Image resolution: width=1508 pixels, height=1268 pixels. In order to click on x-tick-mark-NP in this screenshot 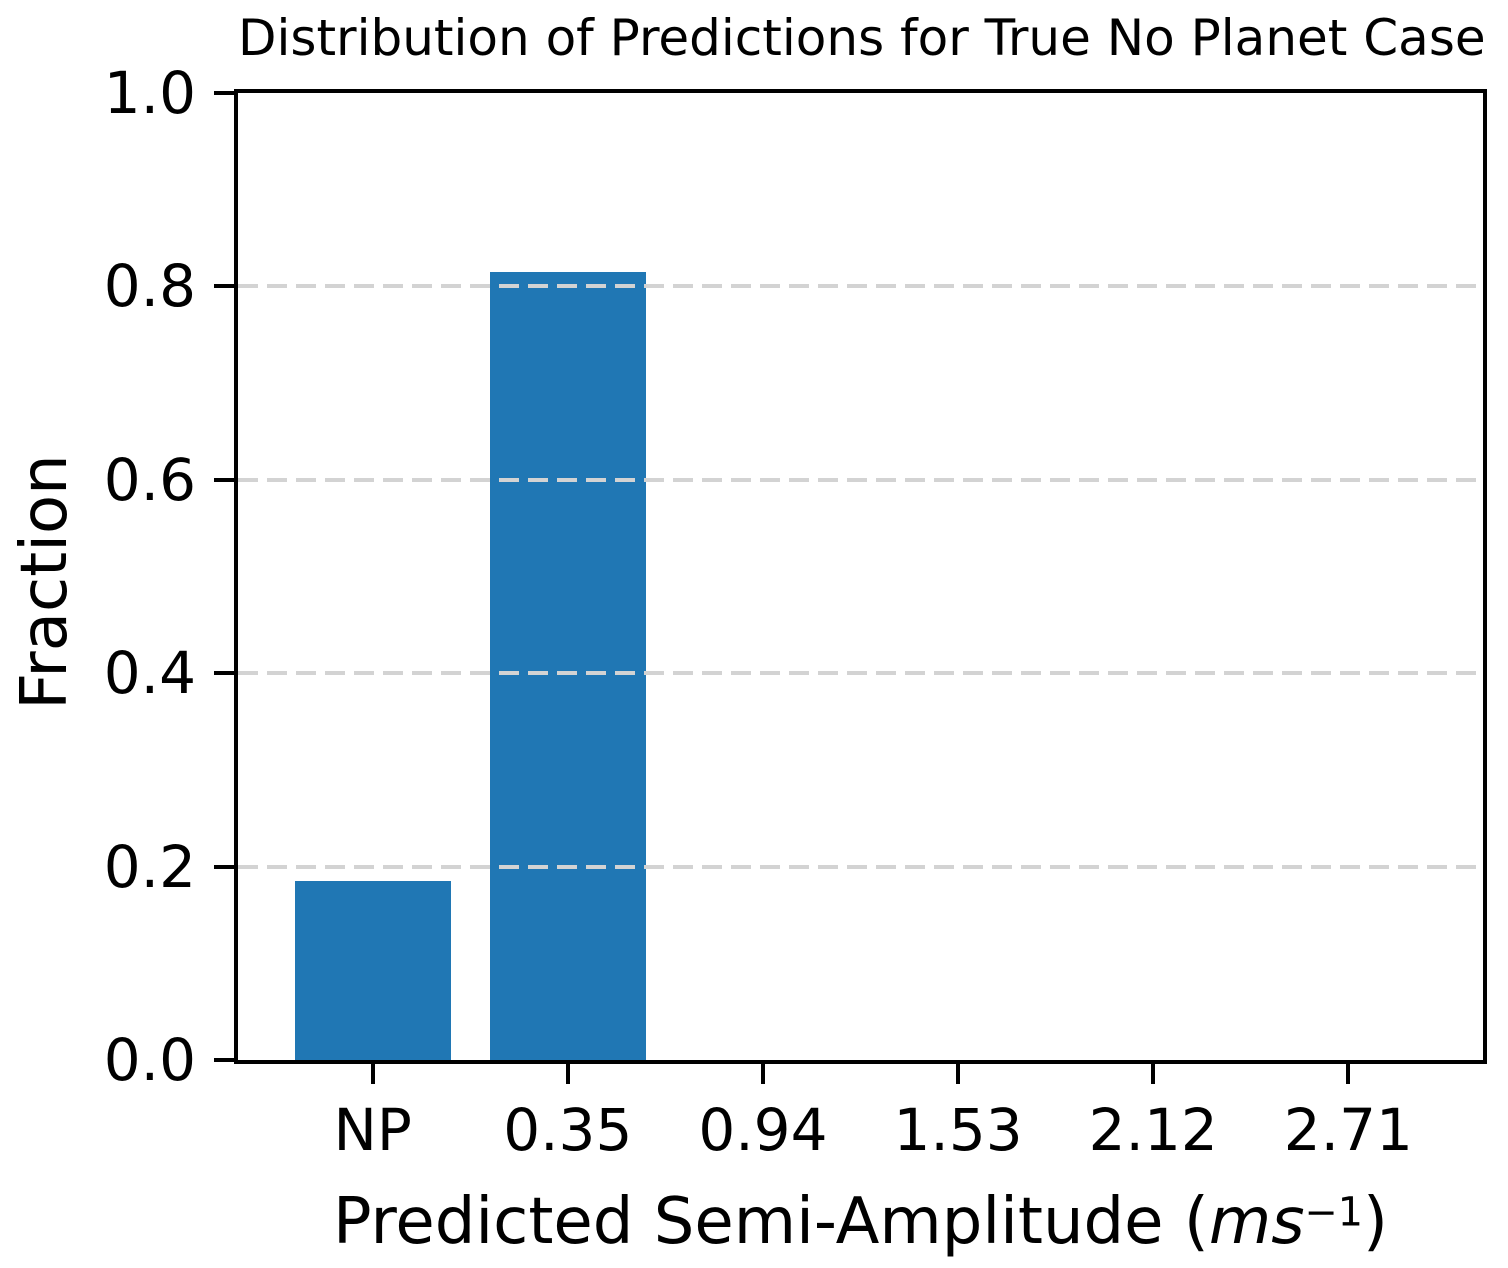, I will do `click(372, 1074)`.